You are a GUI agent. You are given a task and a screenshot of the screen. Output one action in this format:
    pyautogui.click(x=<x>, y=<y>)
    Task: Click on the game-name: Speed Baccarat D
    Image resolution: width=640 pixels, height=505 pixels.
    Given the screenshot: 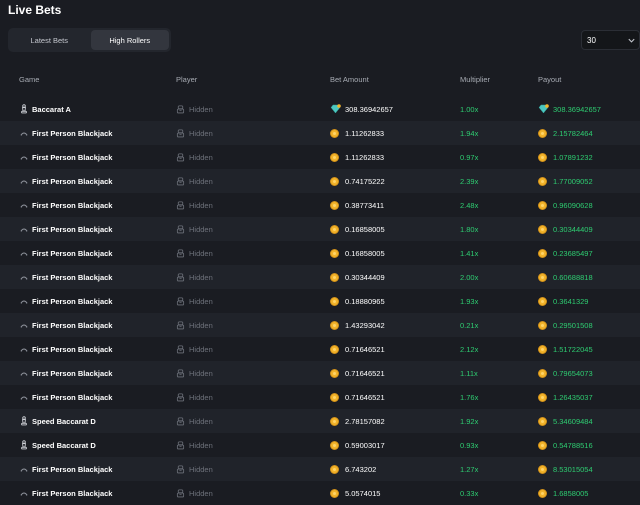 What is the action you would take?
    pyautogui.click(x=64, y=421)
    